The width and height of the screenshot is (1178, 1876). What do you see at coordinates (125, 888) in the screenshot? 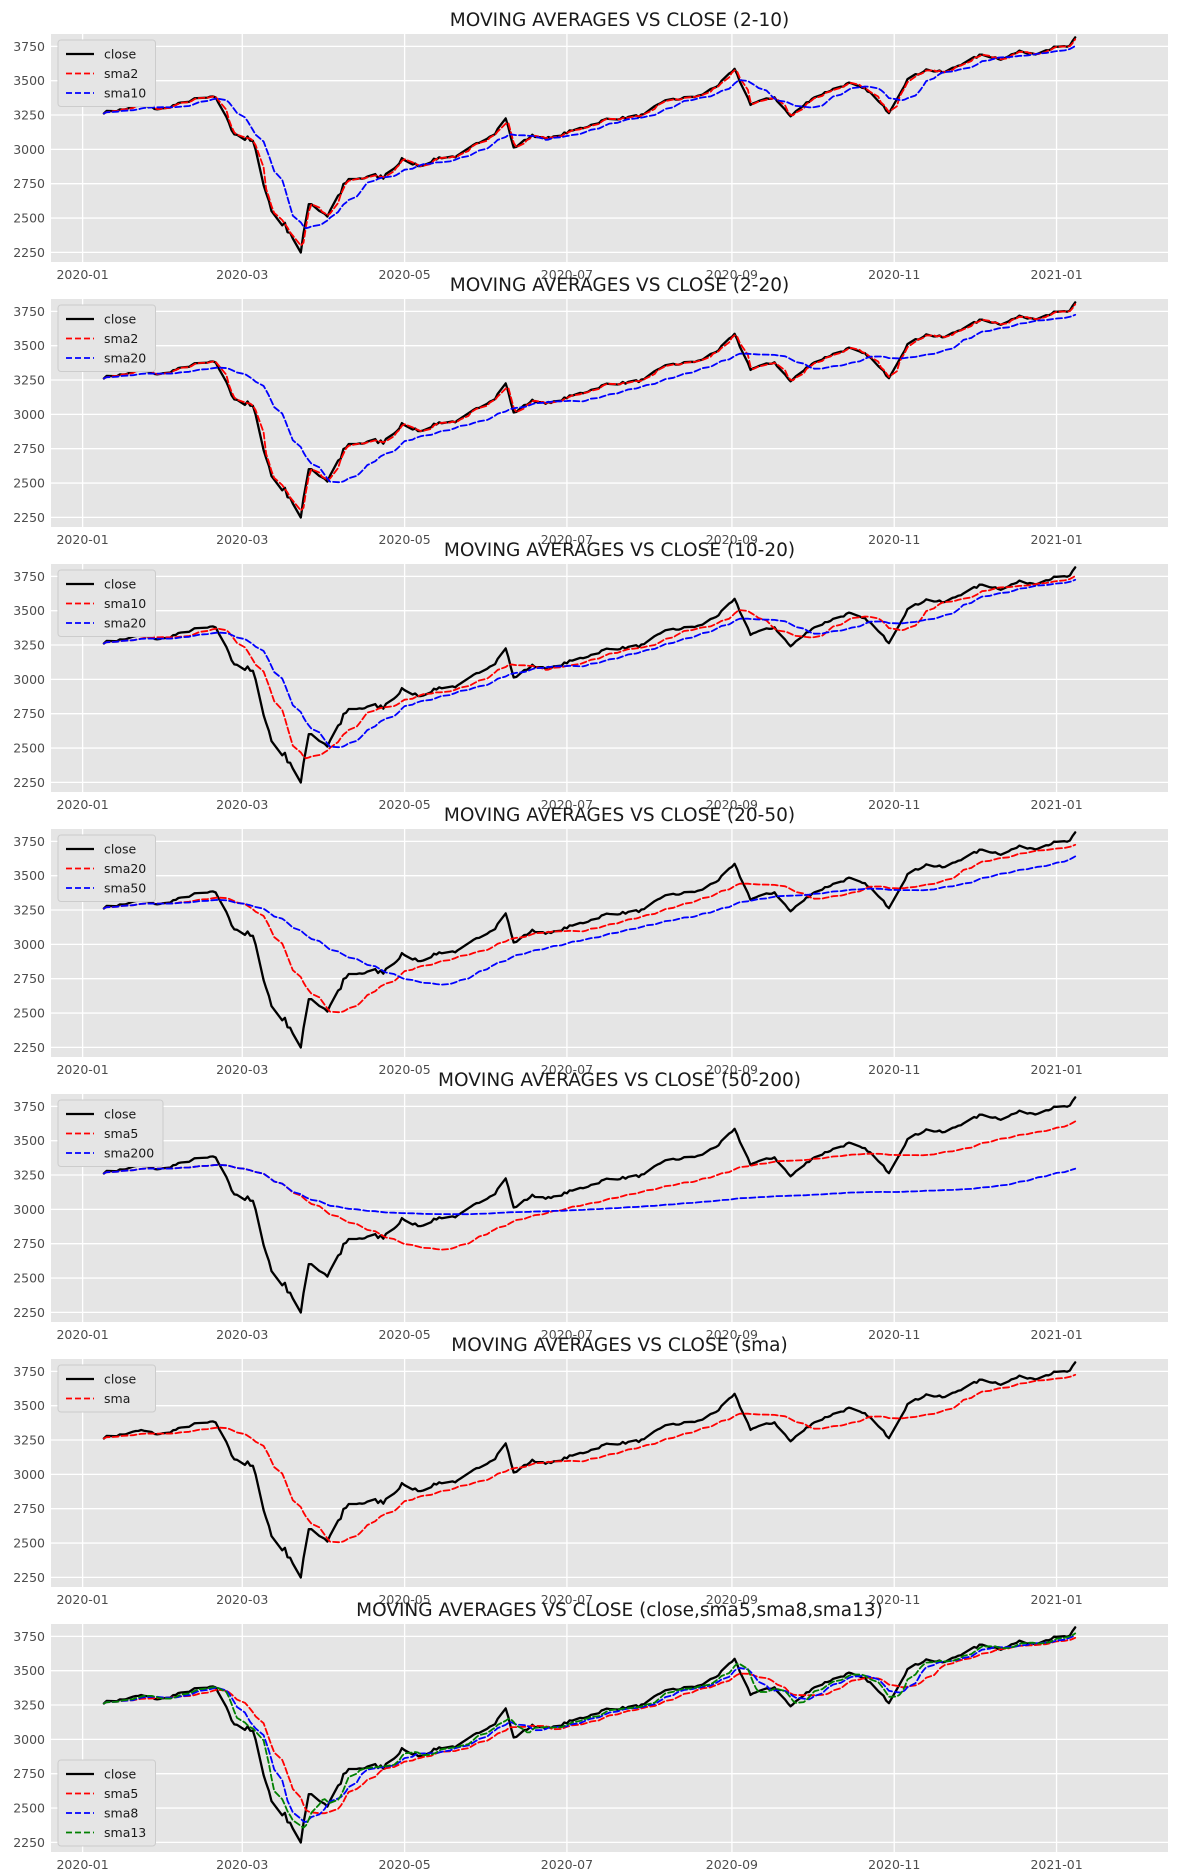
I see `legend-label: sma50` at bounding box center [125, 888].